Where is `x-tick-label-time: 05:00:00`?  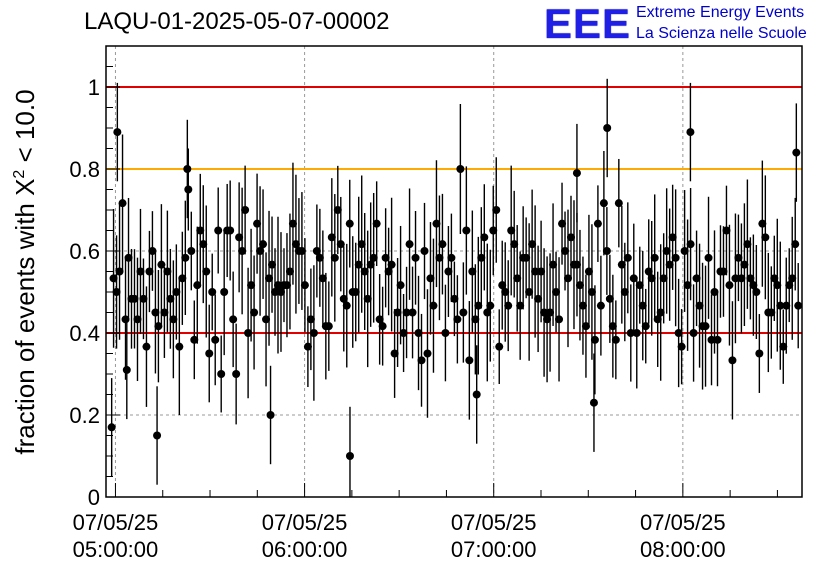 x-tick-label-time: 05:00:00 is located at coordinates (116, 549).